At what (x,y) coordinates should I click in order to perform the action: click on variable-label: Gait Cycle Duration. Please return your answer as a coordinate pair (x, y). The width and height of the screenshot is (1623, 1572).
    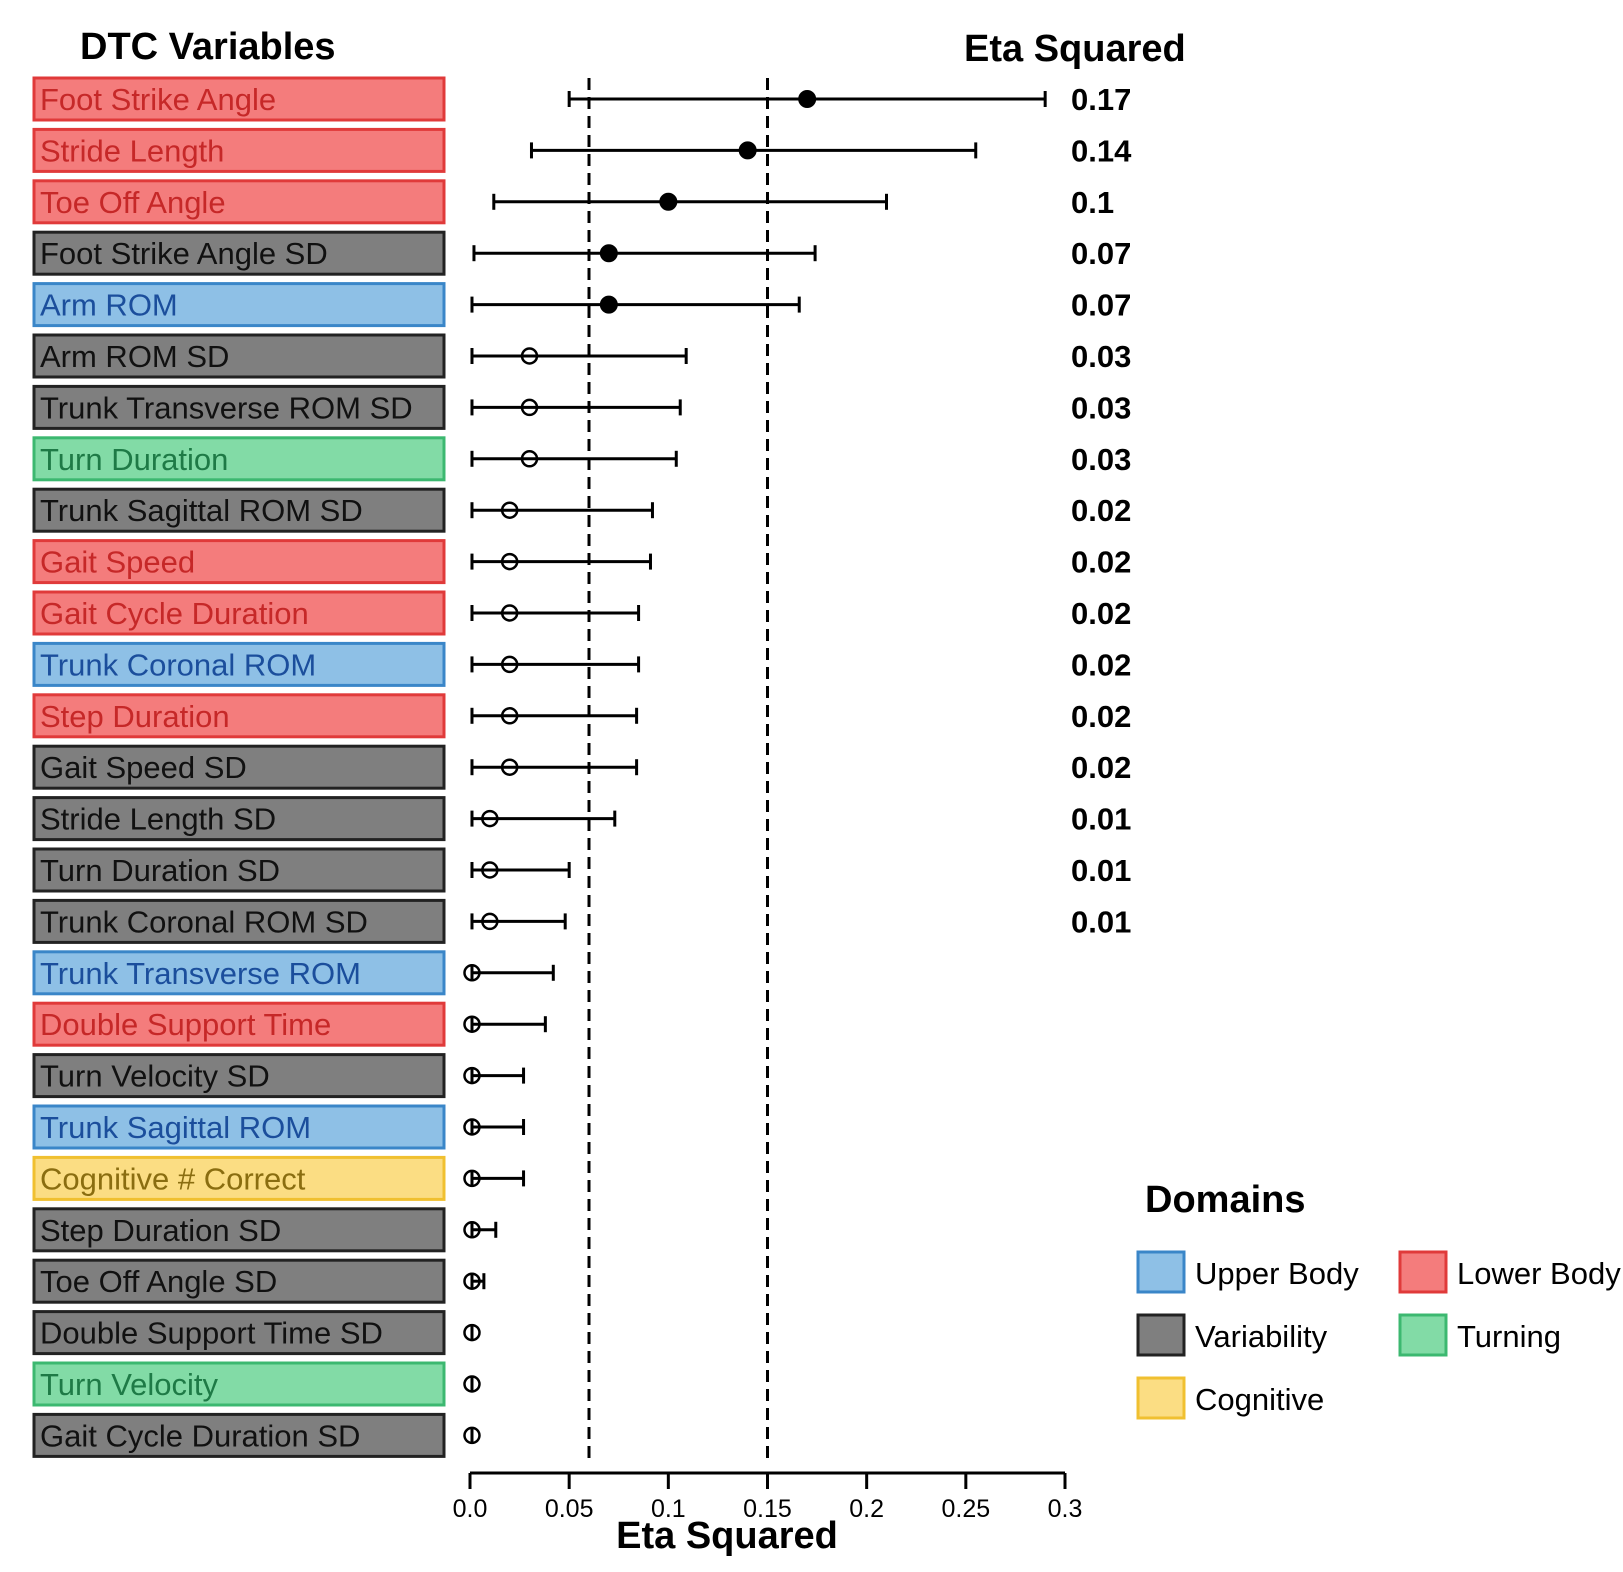
    Looking at the image, I should click on (174, 613).